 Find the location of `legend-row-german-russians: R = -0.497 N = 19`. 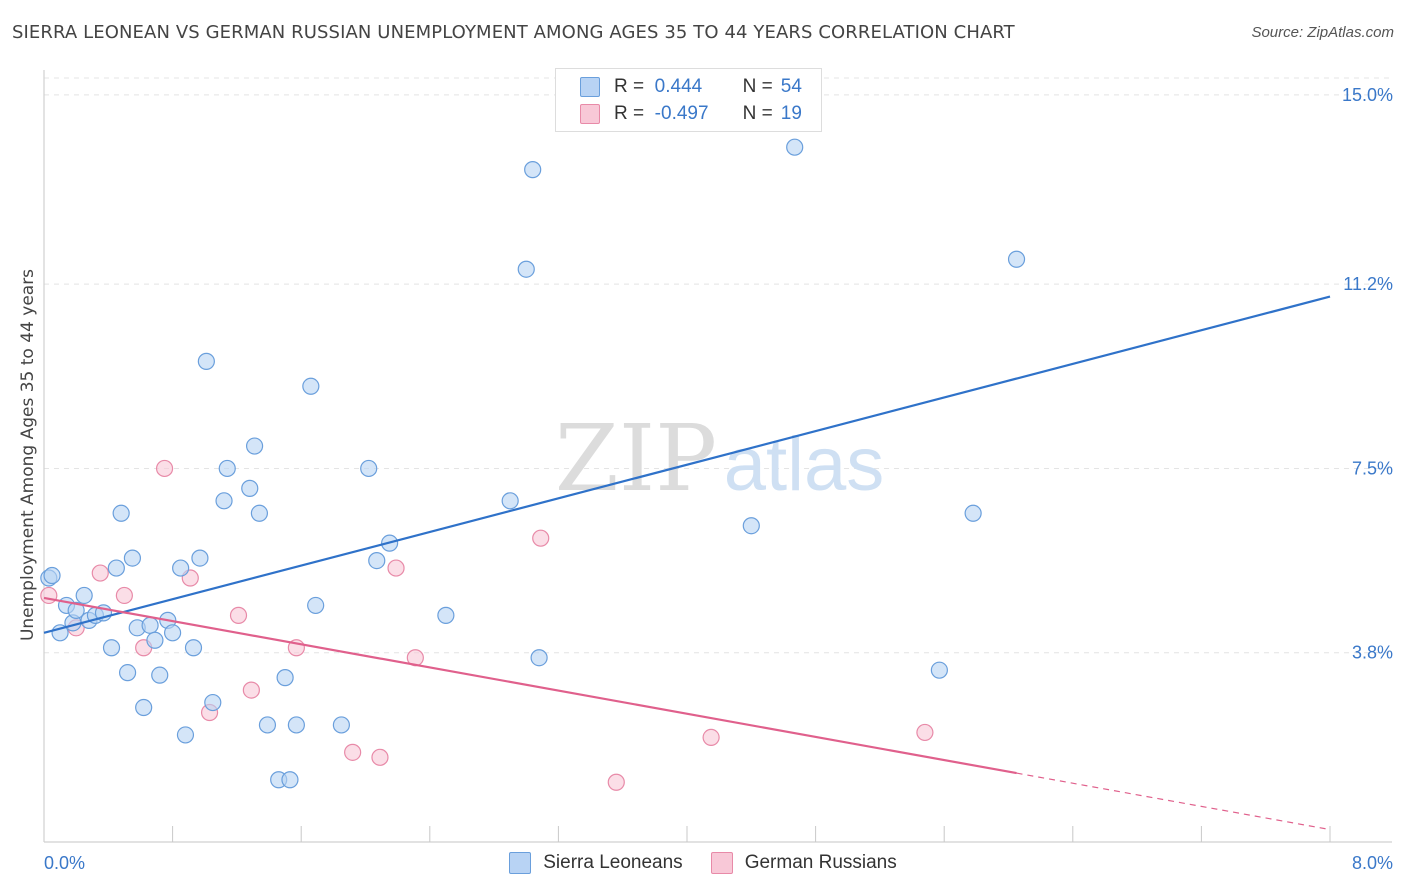

legend-row-german-russians: R = -0.497 N = 19 is located at coordinates (691, 114).